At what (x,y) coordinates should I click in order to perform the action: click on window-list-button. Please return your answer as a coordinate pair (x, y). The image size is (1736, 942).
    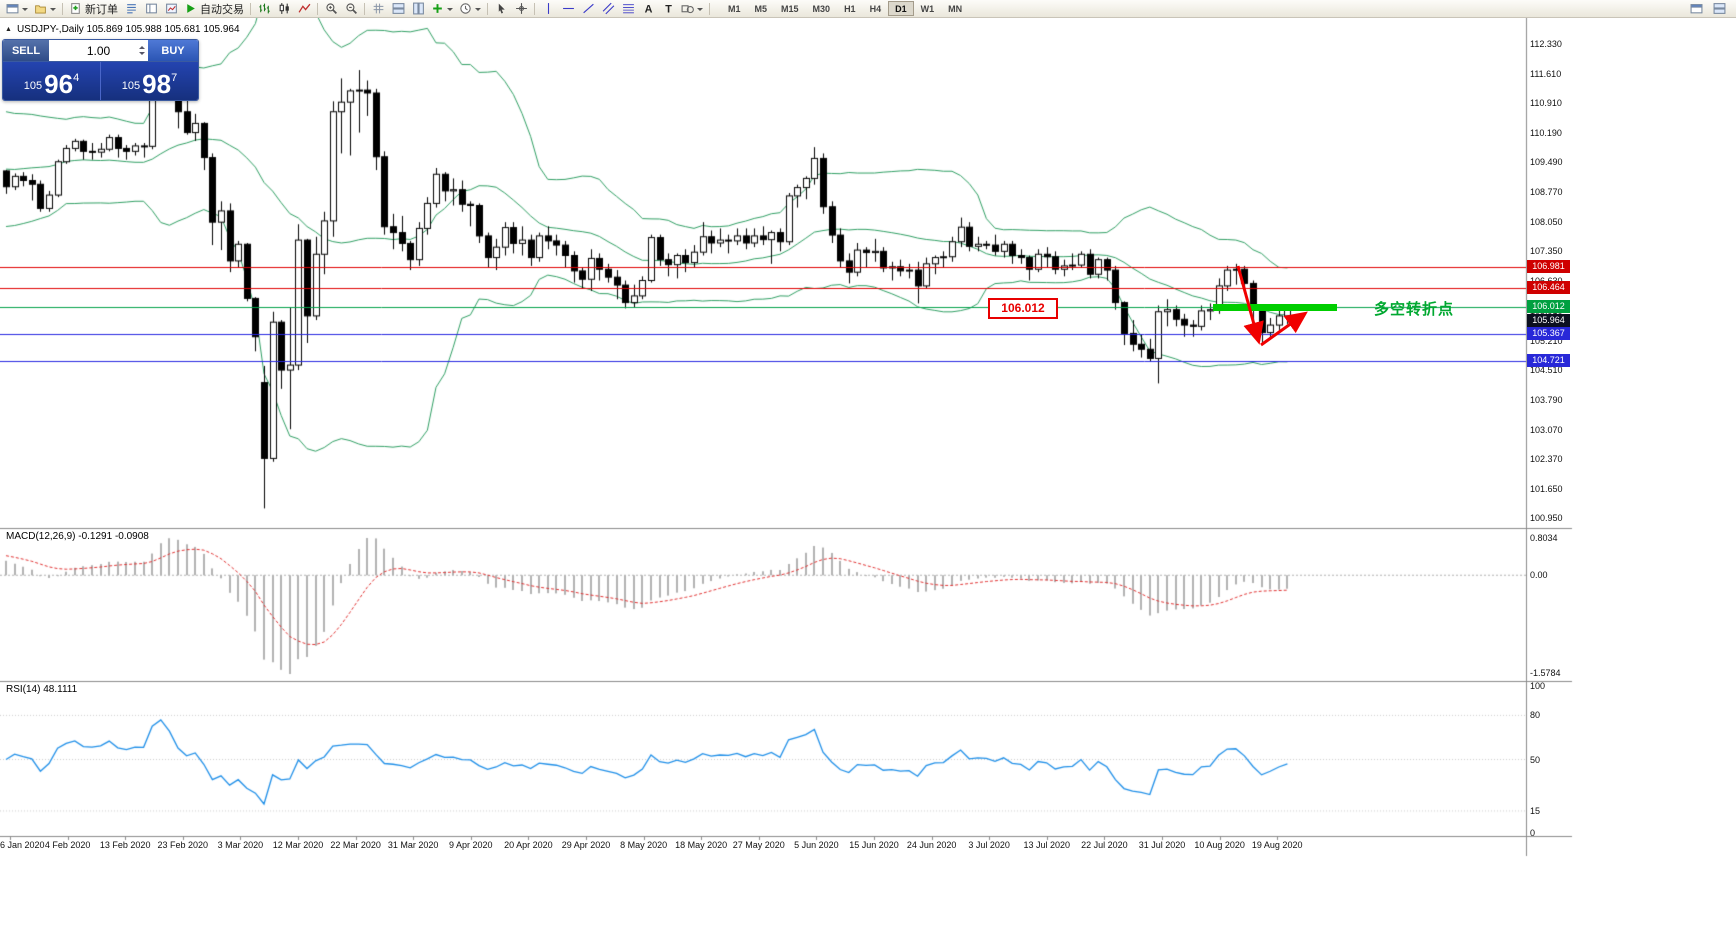
    Looking at the image, I should click on (1719, 9).